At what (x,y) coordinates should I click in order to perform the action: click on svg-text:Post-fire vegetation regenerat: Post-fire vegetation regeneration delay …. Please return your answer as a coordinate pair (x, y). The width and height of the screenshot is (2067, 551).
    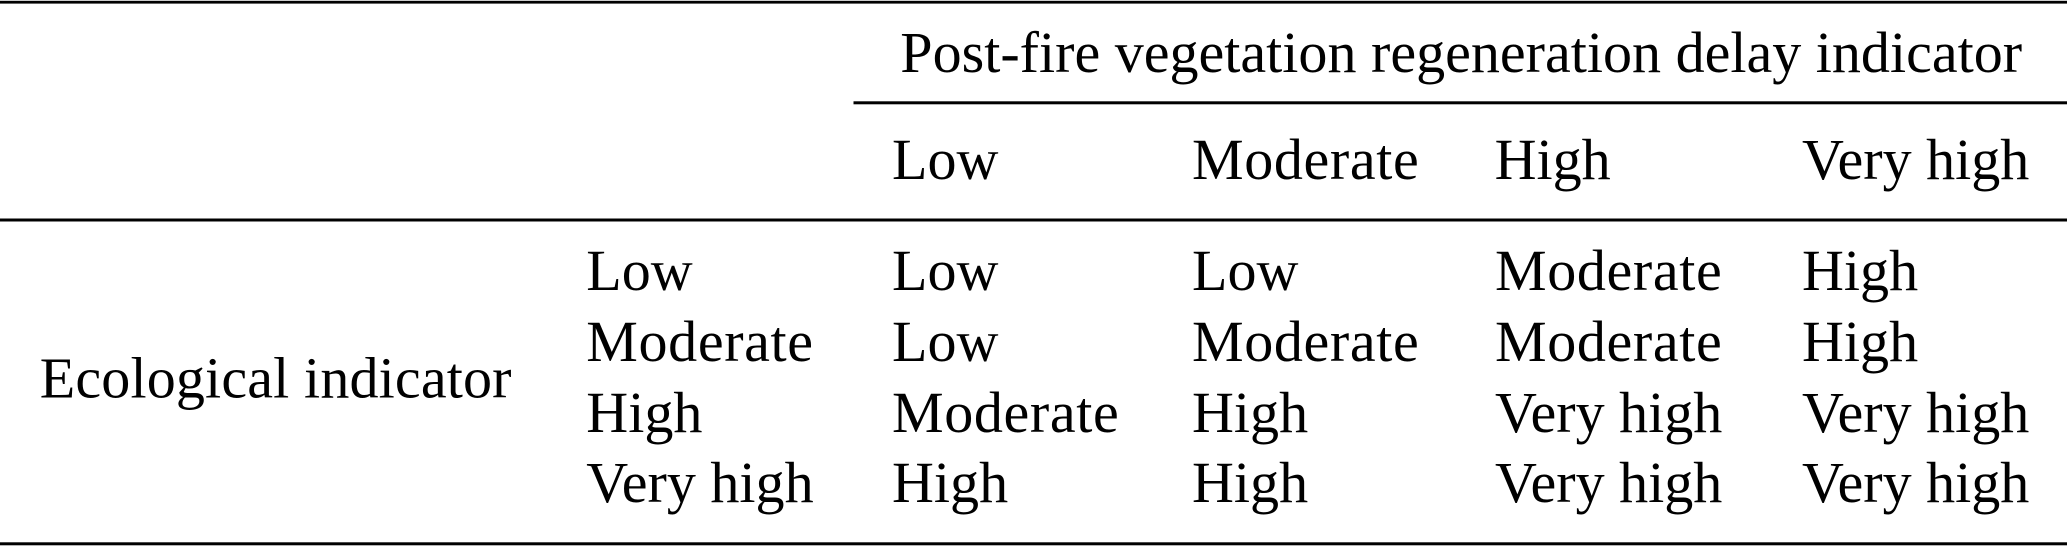
    Looking at the image, I should click on (1461, 52).